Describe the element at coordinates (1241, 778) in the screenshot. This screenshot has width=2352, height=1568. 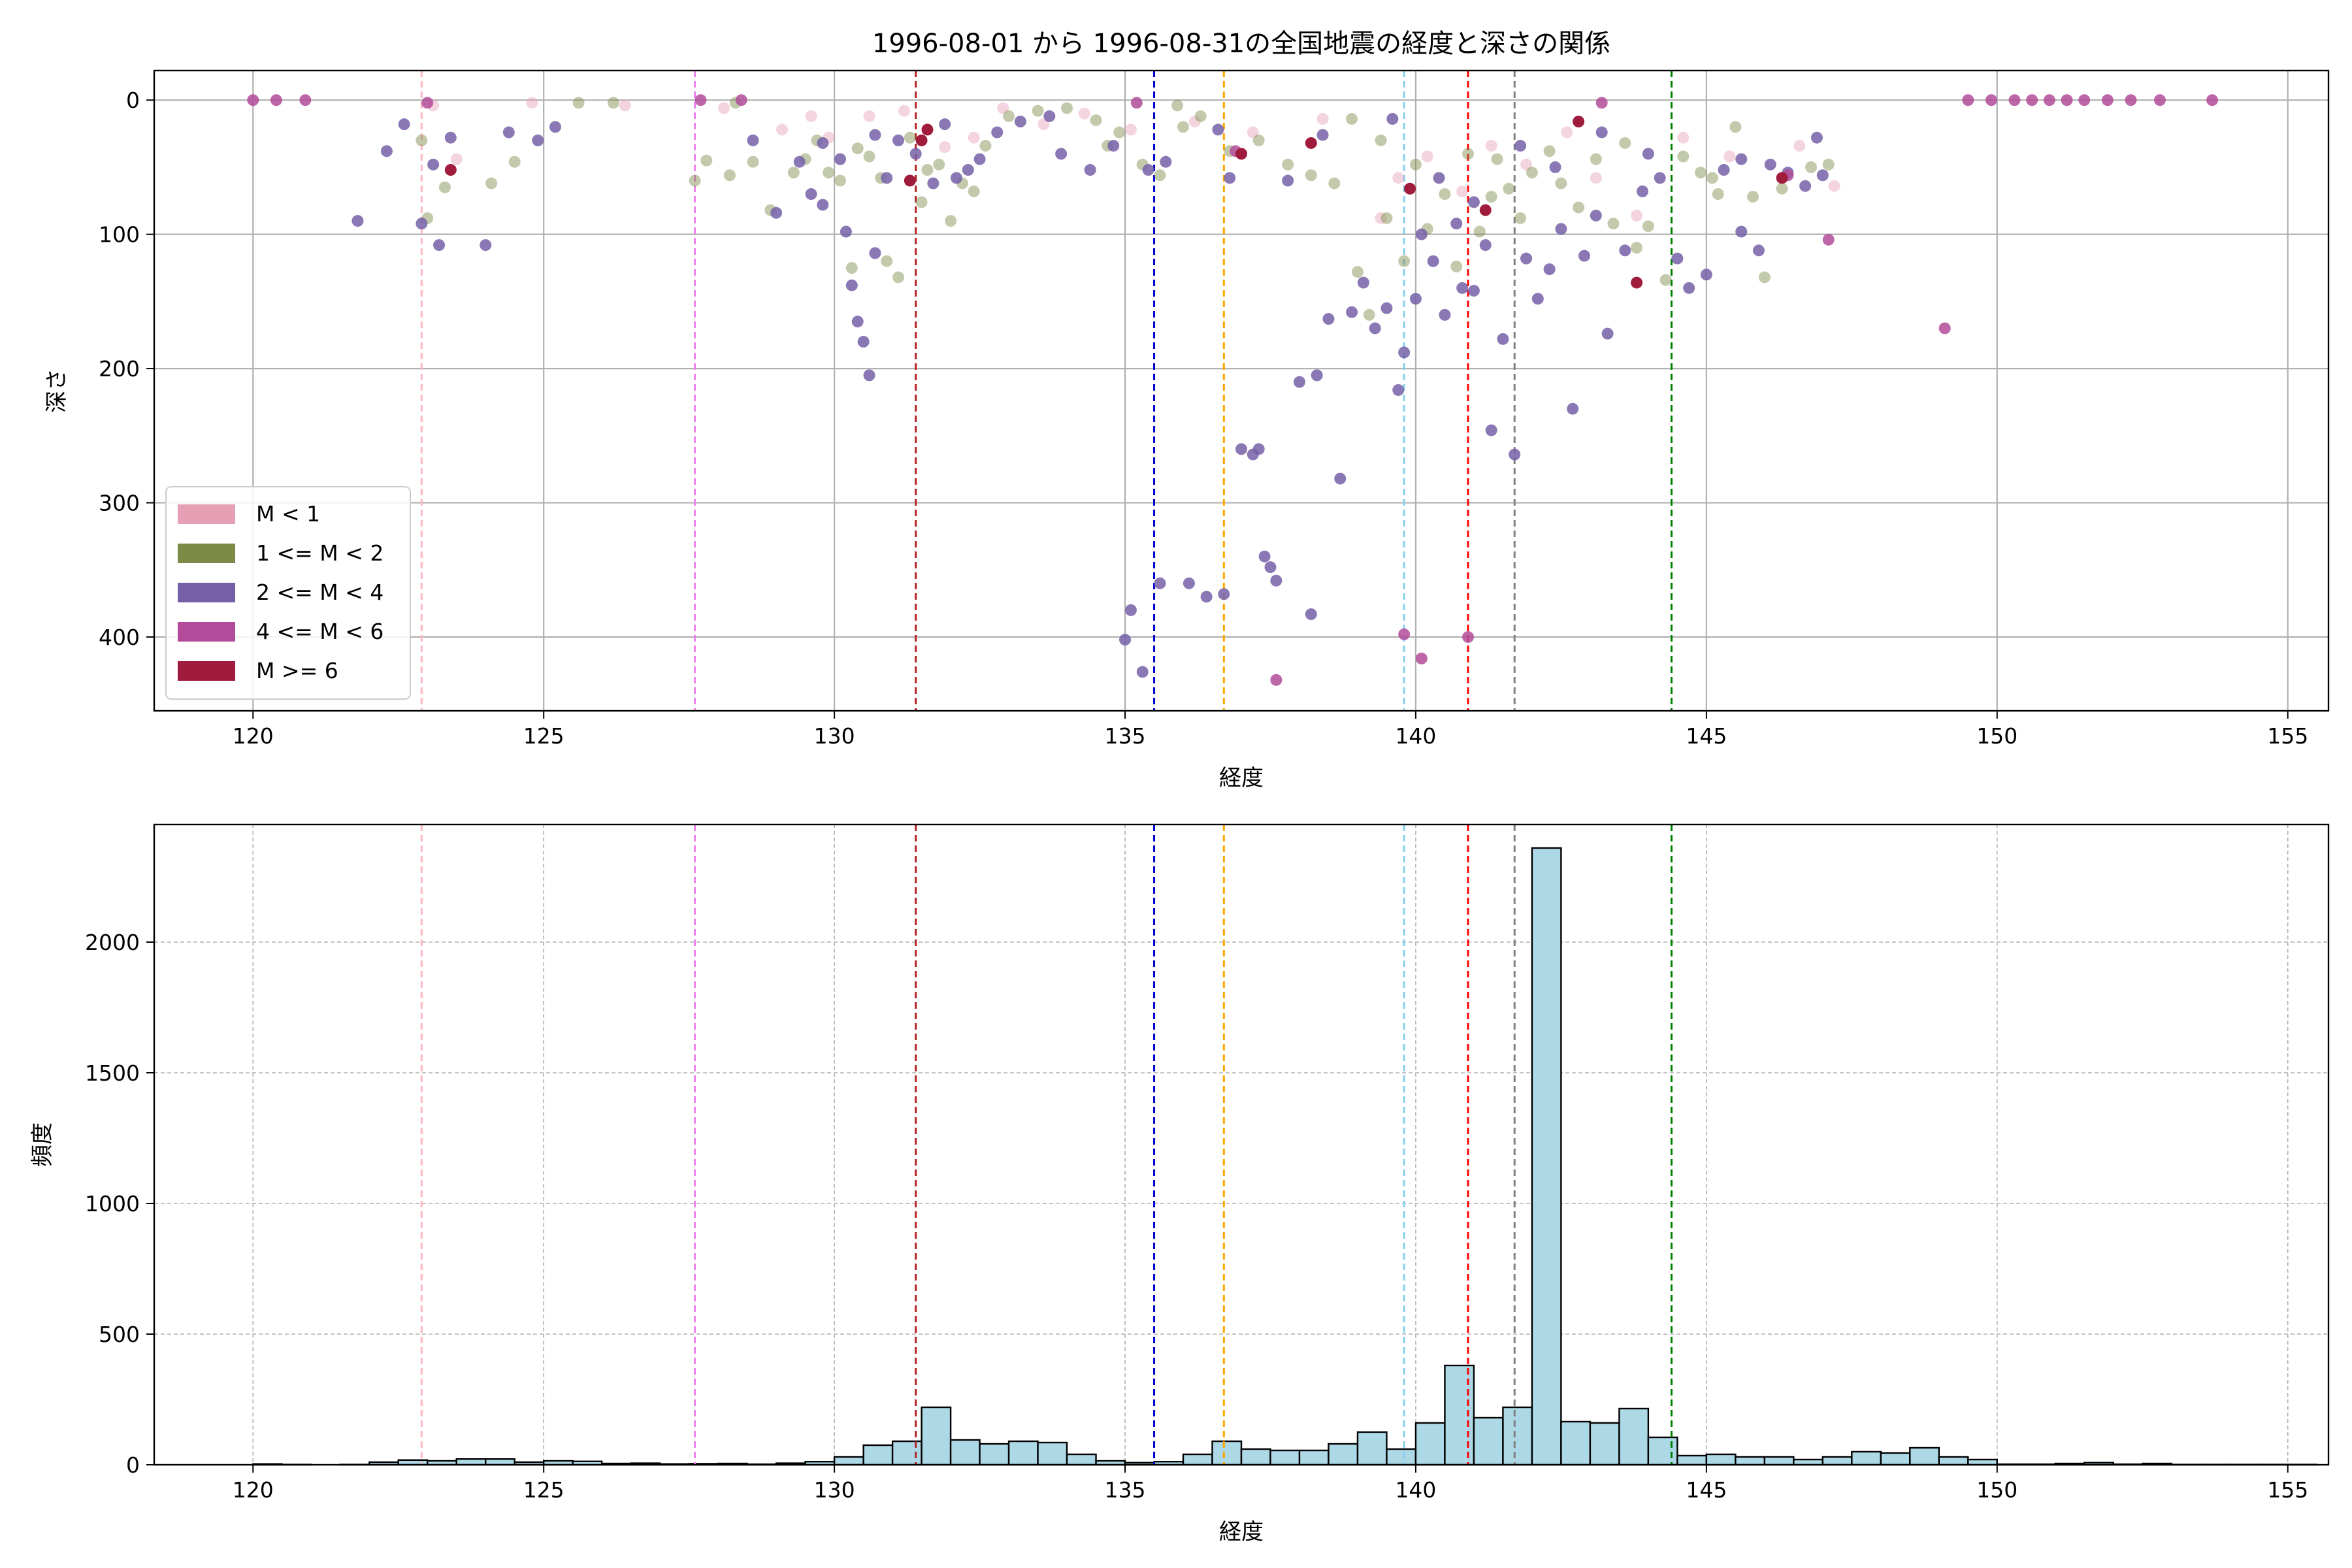
I see `scatter-x-axis-label: 経度` at that location.